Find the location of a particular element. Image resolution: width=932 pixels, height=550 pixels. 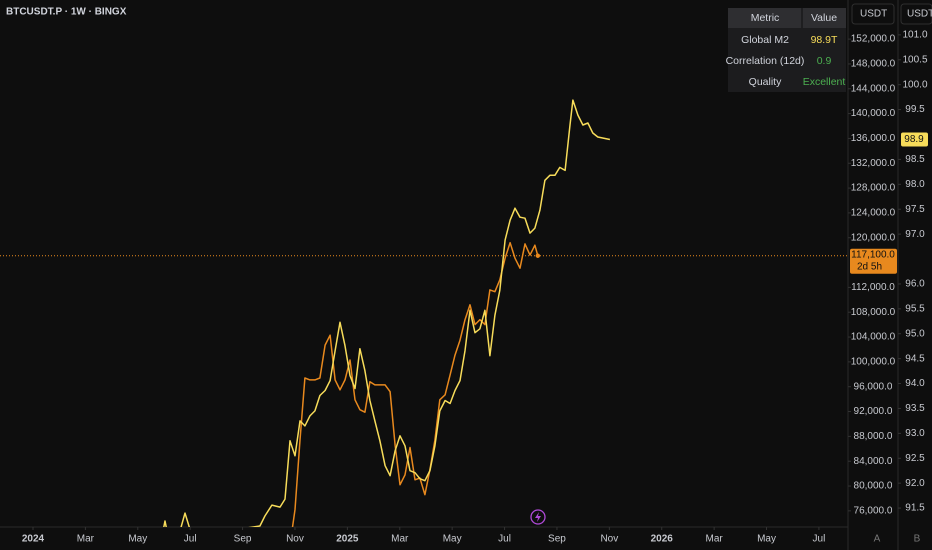

y-tick-label: 104,000.0 is located at coordinates (873, 337).